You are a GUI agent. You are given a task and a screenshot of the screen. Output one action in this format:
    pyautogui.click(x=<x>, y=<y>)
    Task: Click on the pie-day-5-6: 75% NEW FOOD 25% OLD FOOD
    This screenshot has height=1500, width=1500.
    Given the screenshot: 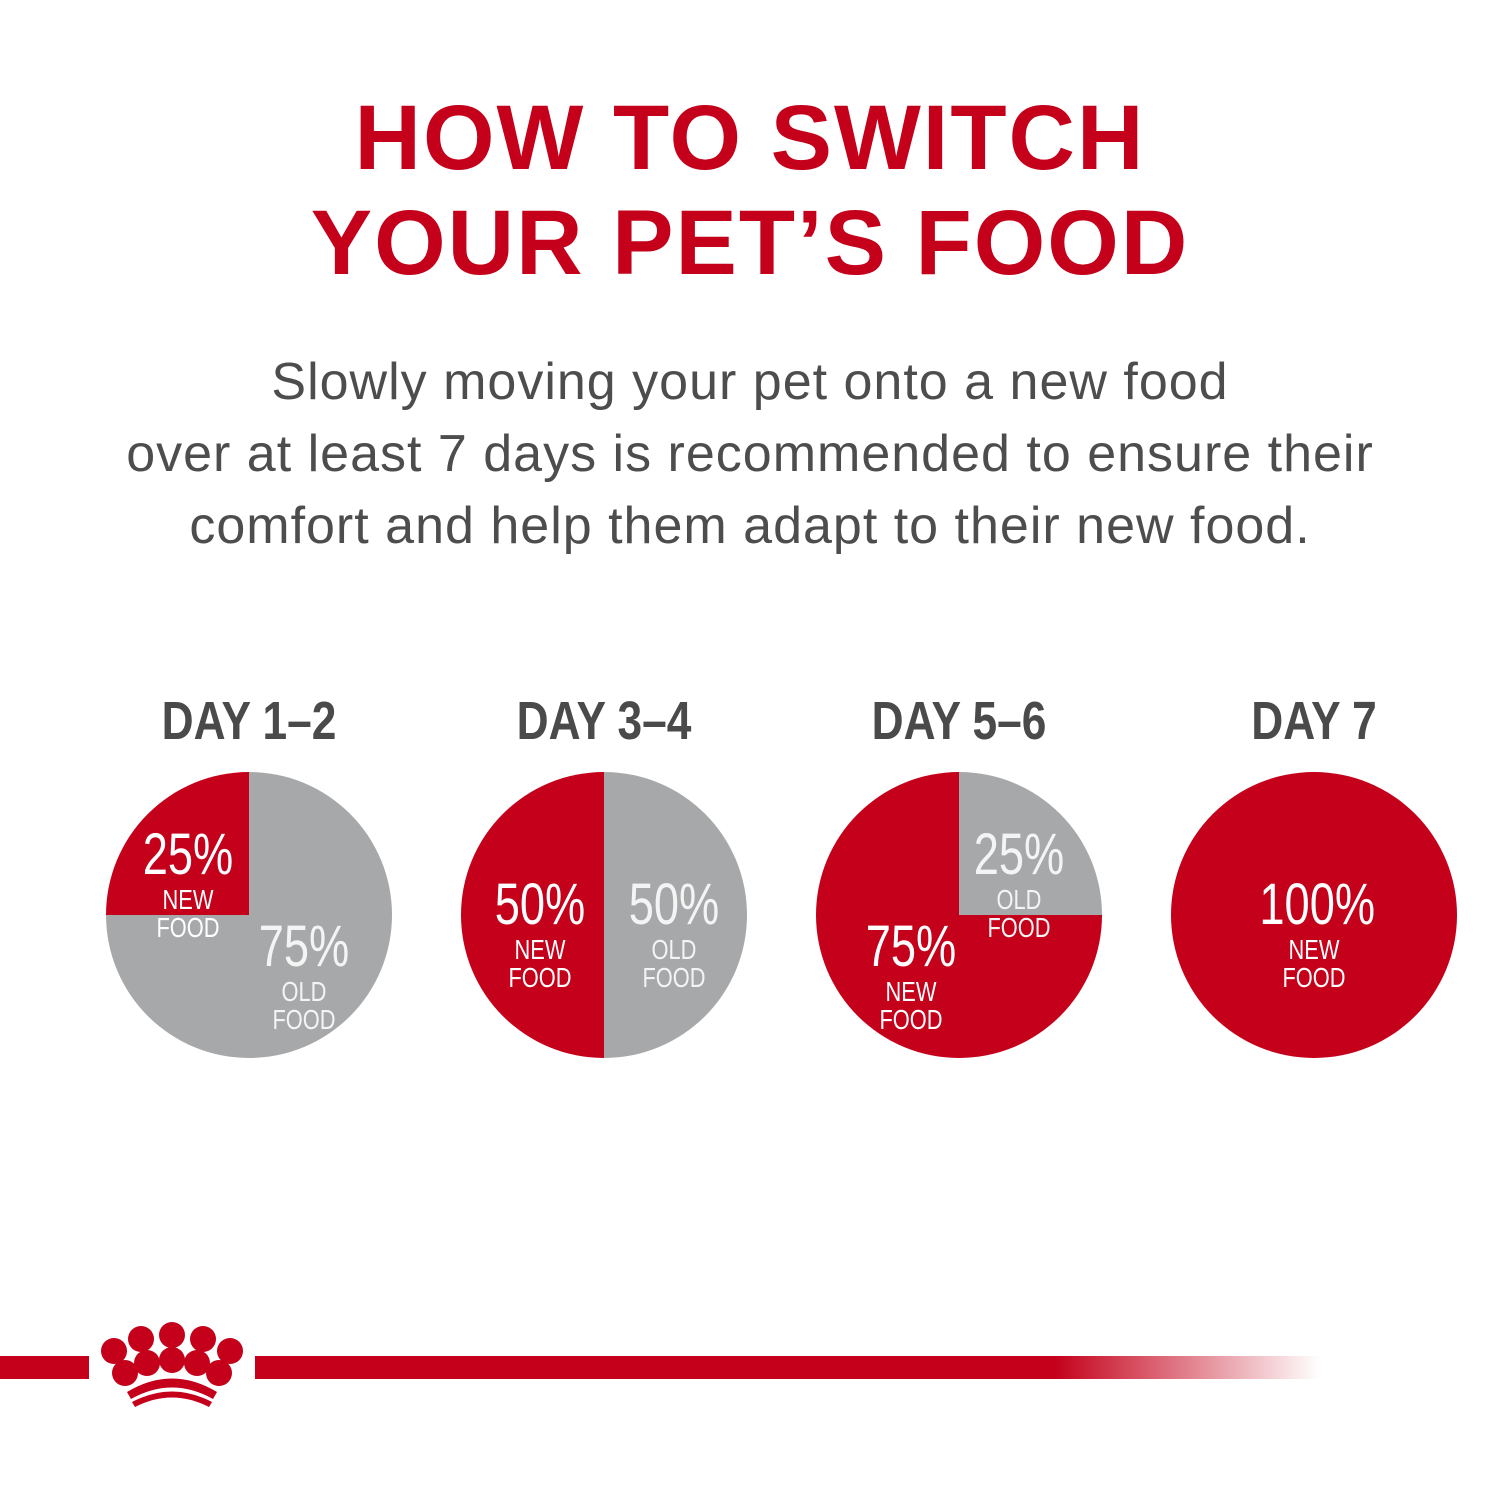 What is the action you would take?
    pyautogui.click(x=959, y=915)
    